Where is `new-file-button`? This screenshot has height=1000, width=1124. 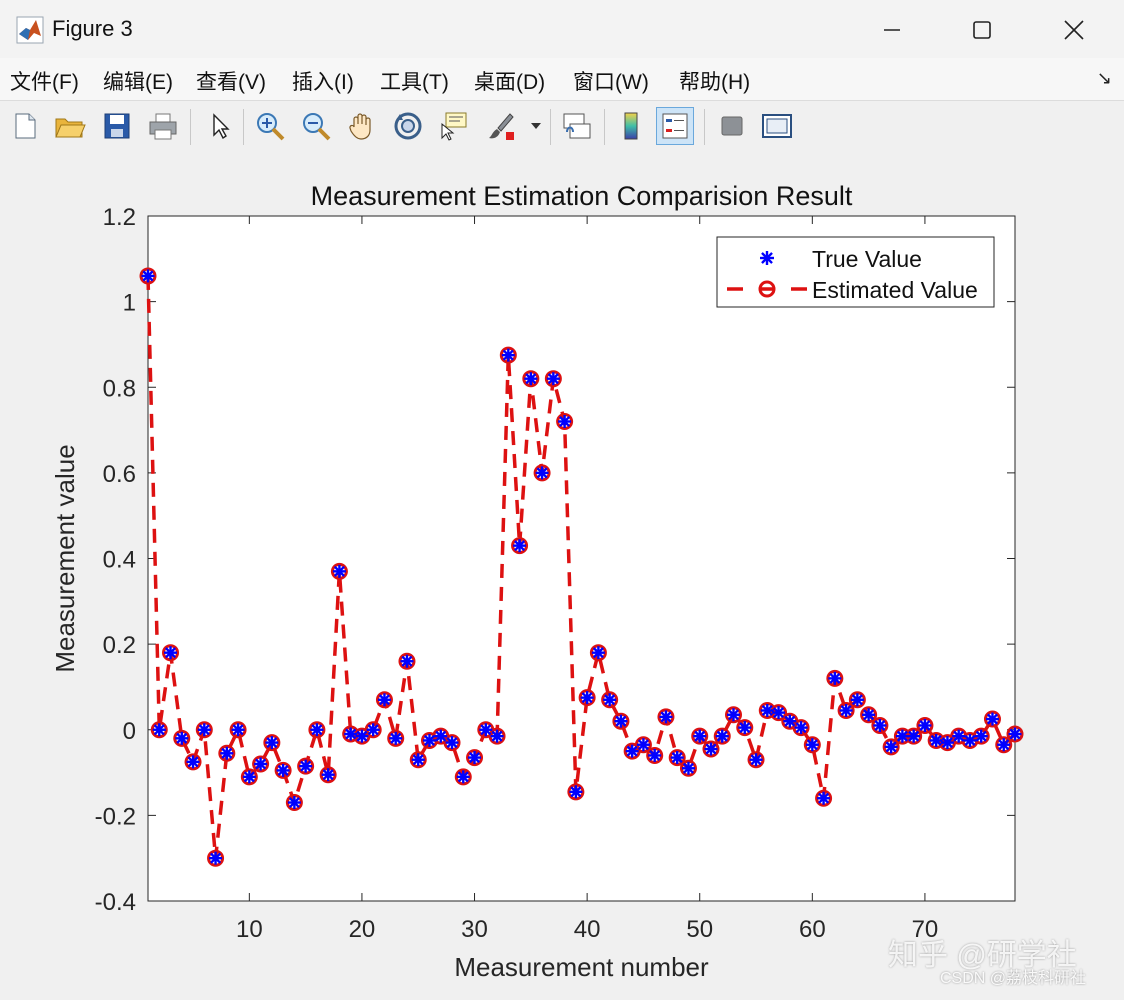
new-file-button is located at coordinates (25, 126).